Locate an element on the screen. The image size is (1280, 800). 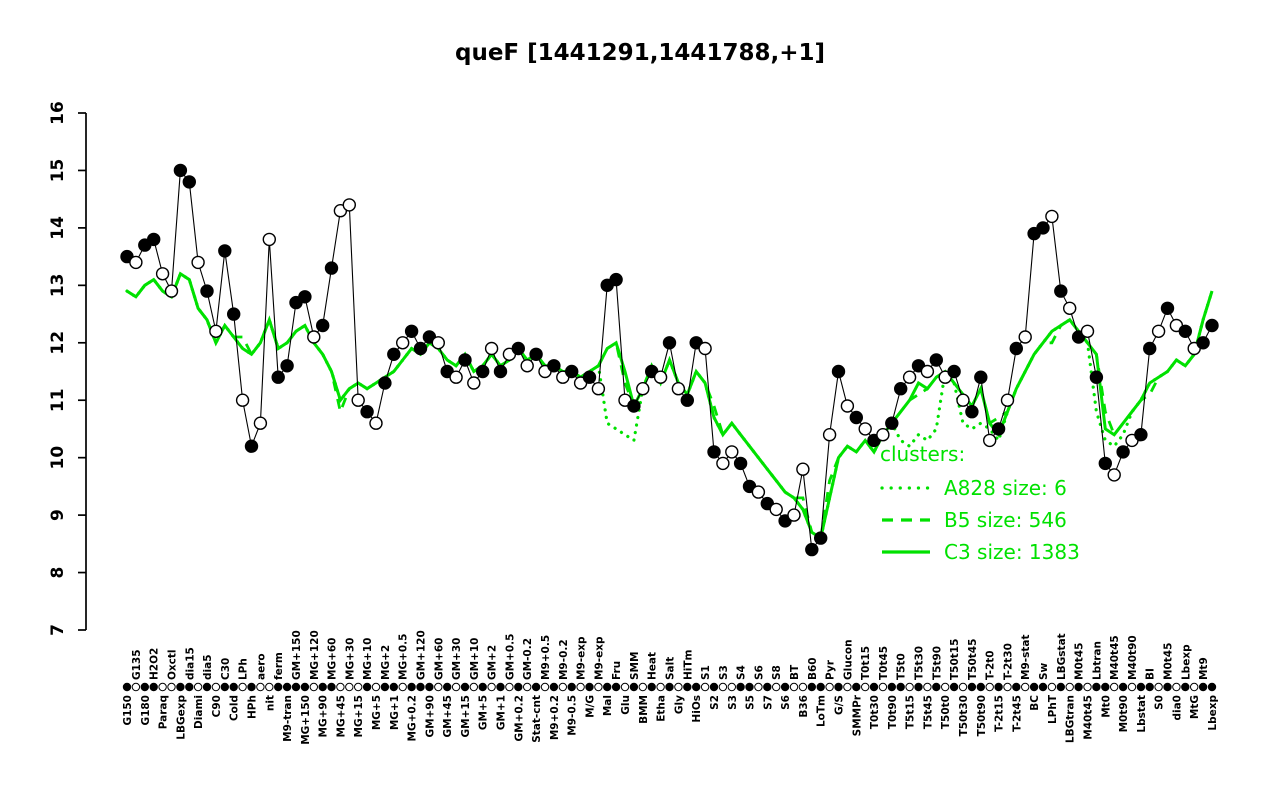
x-tick-label: Gly is located at coordinates (679, 704).